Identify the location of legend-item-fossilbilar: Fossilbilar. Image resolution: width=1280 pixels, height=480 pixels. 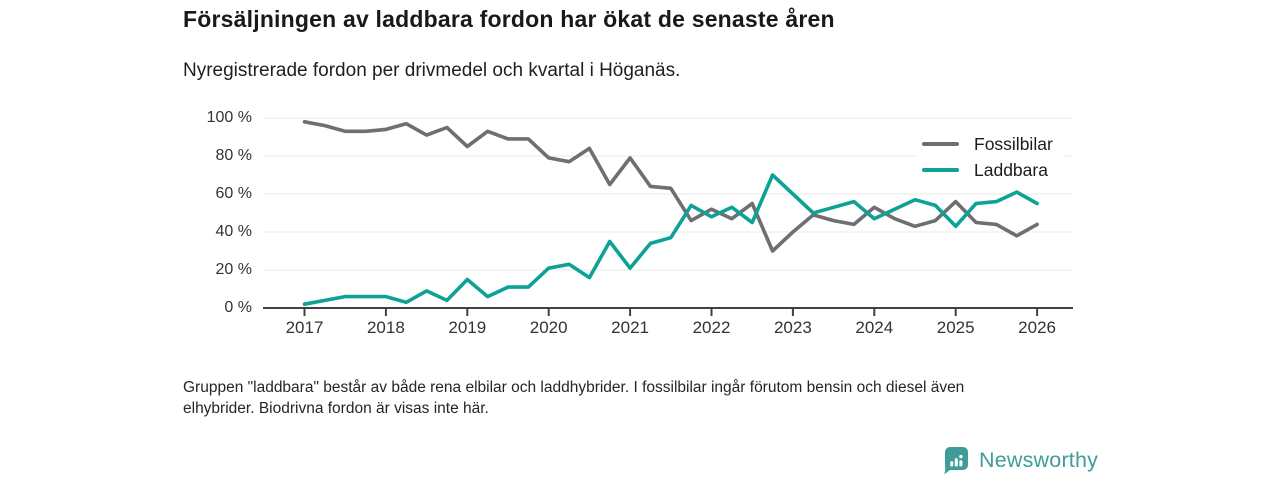
(987, 144).